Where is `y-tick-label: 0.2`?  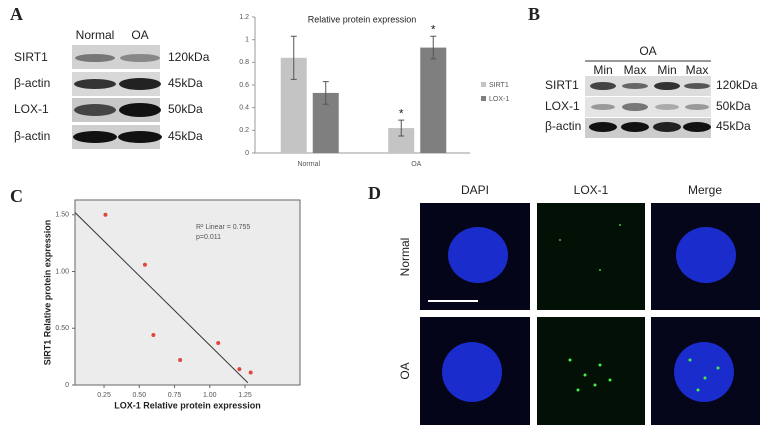
y-tick-label: 0.2 is located at coordinates (244, 130).